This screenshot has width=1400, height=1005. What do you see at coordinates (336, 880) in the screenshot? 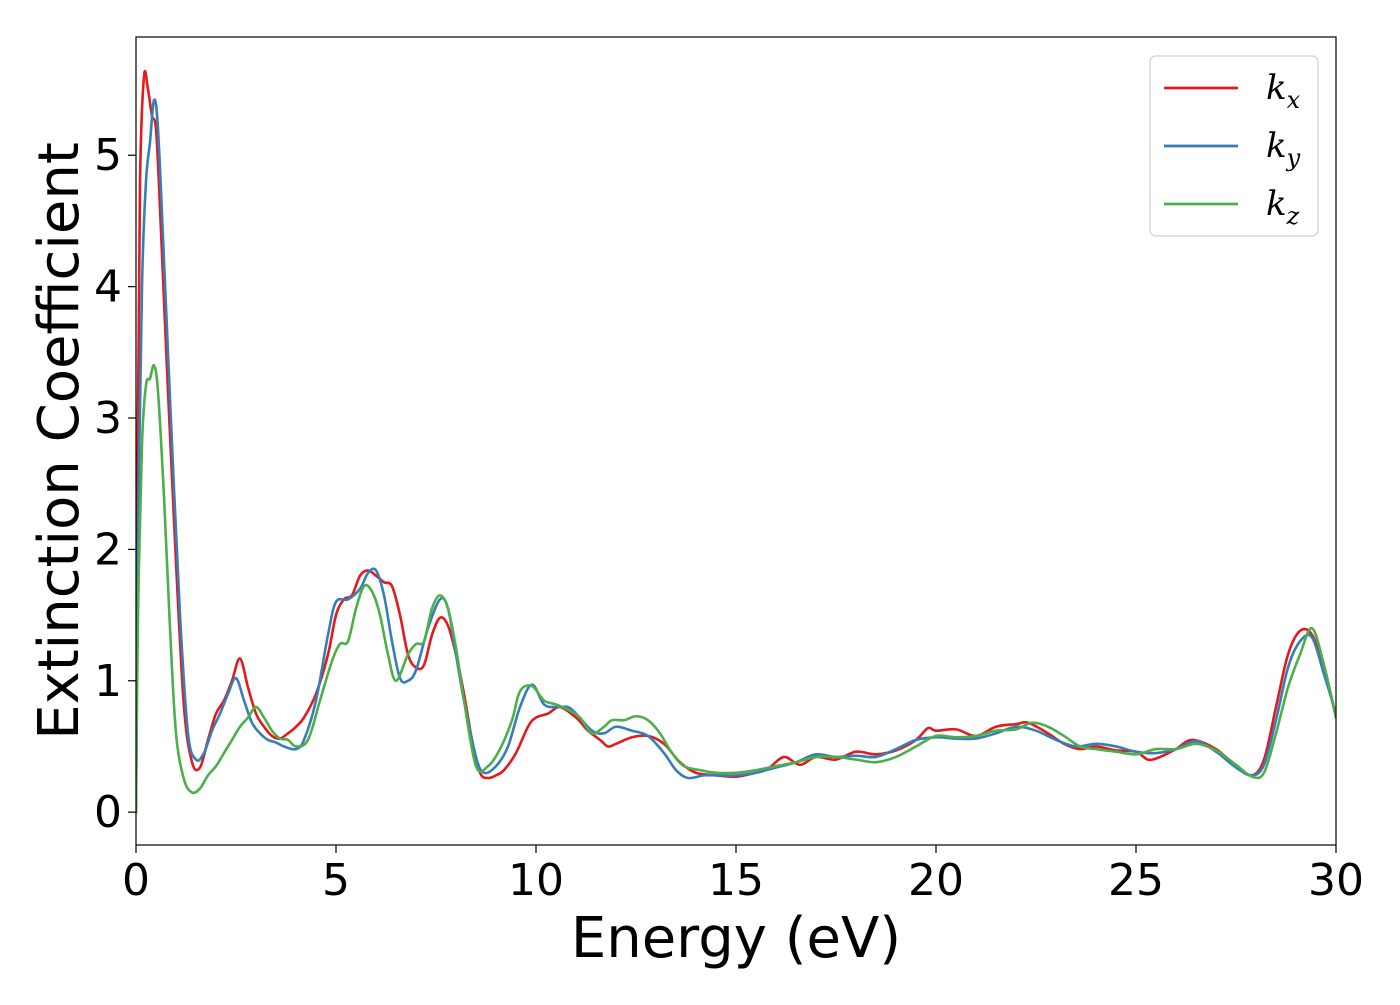
I see `x-tick-label: 5` at bounding box center [336, 880].